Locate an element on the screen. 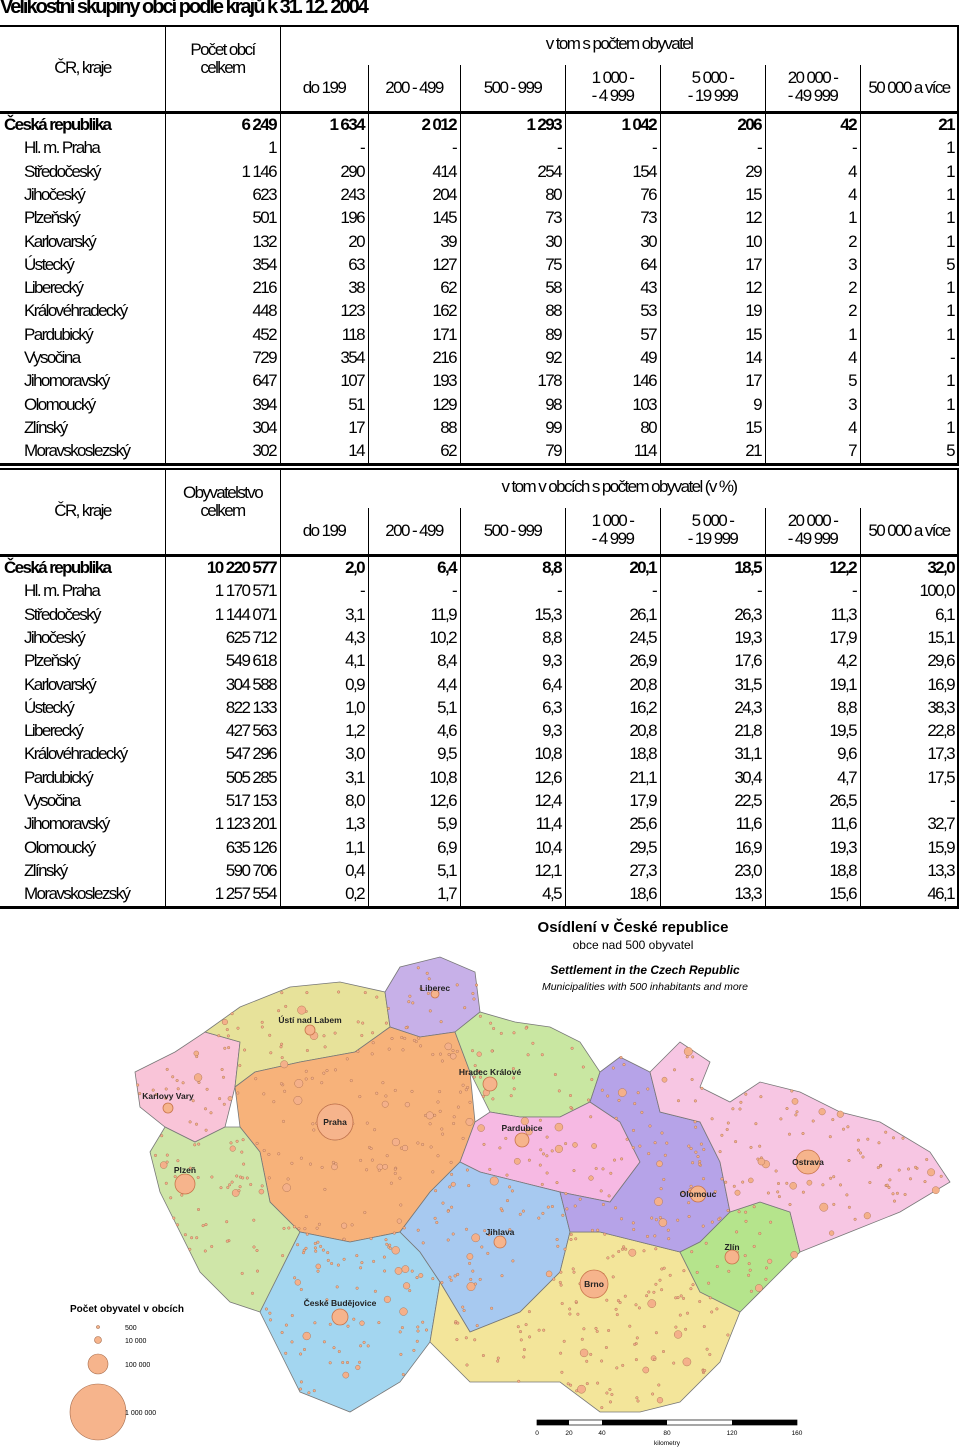 The image size is (960, 1452). row-label: Moravskoslezský is located at coordinates (77, 894).